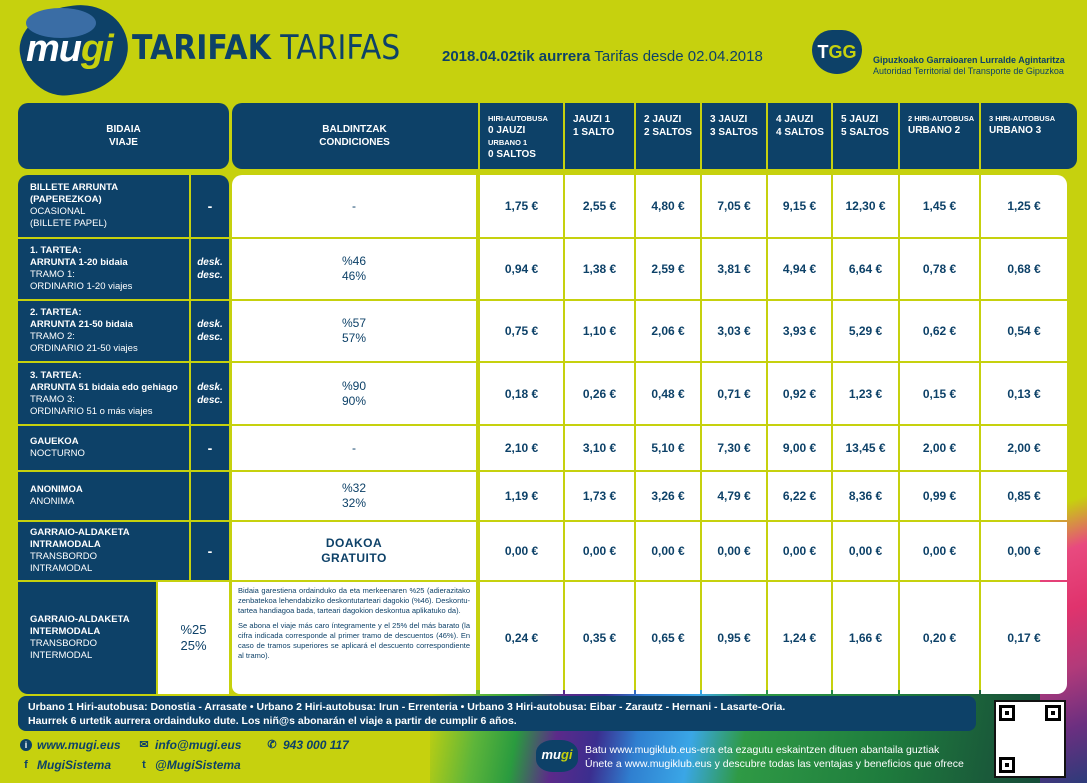 The height and width of the screenshot is (783, 1087). What do you see at coordinates (733, 136) in the screenshot?
I see `column-header-3: 3 JAUZI 3 SALTOS` at bounding box center [733, 136].